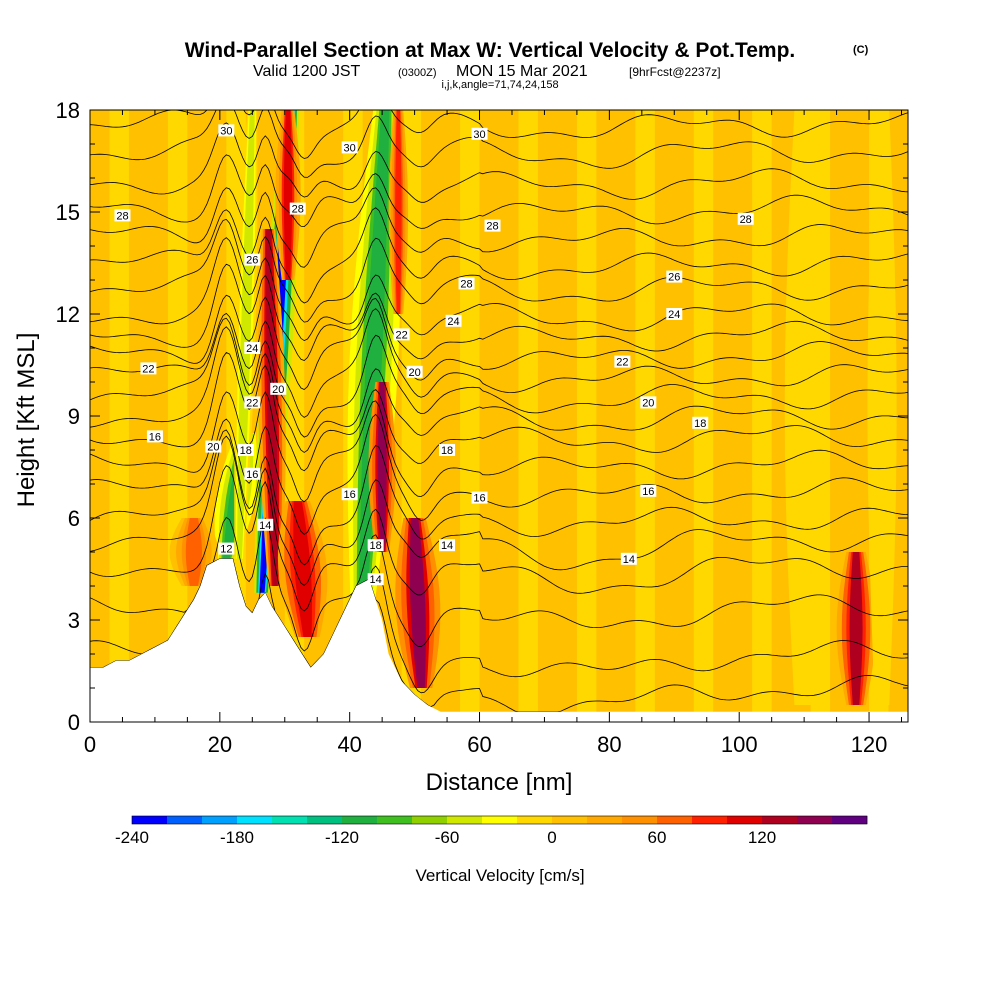 The image size is (1000, 1000). Describe the element at coordinates (375, 545) in the screenshot. I see `contour-label: 18` at that location.